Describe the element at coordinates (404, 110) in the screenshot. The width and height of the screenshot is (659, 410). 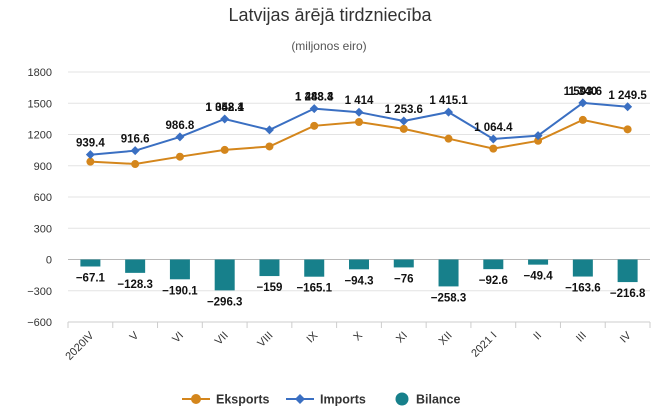
I see `eksports-label: 1 253.6` at that location.